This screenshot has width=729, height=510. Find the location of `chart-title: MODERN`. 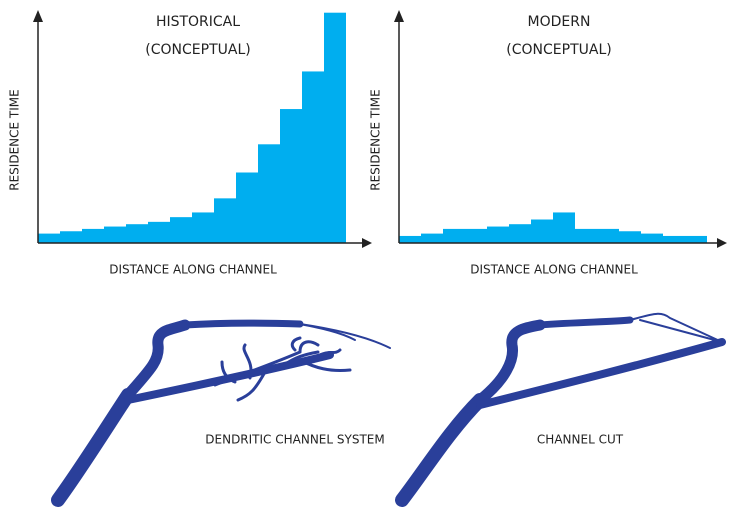

chart-title: MODERN is located at coordinates (559, 22).